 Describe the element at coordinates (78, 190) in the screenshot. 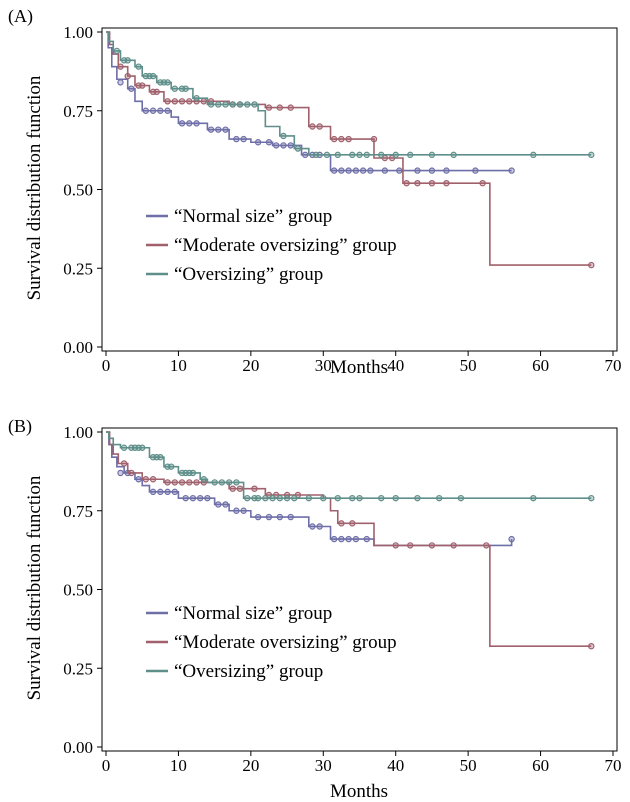

I see `y-tick-label: 0.50` at that location.